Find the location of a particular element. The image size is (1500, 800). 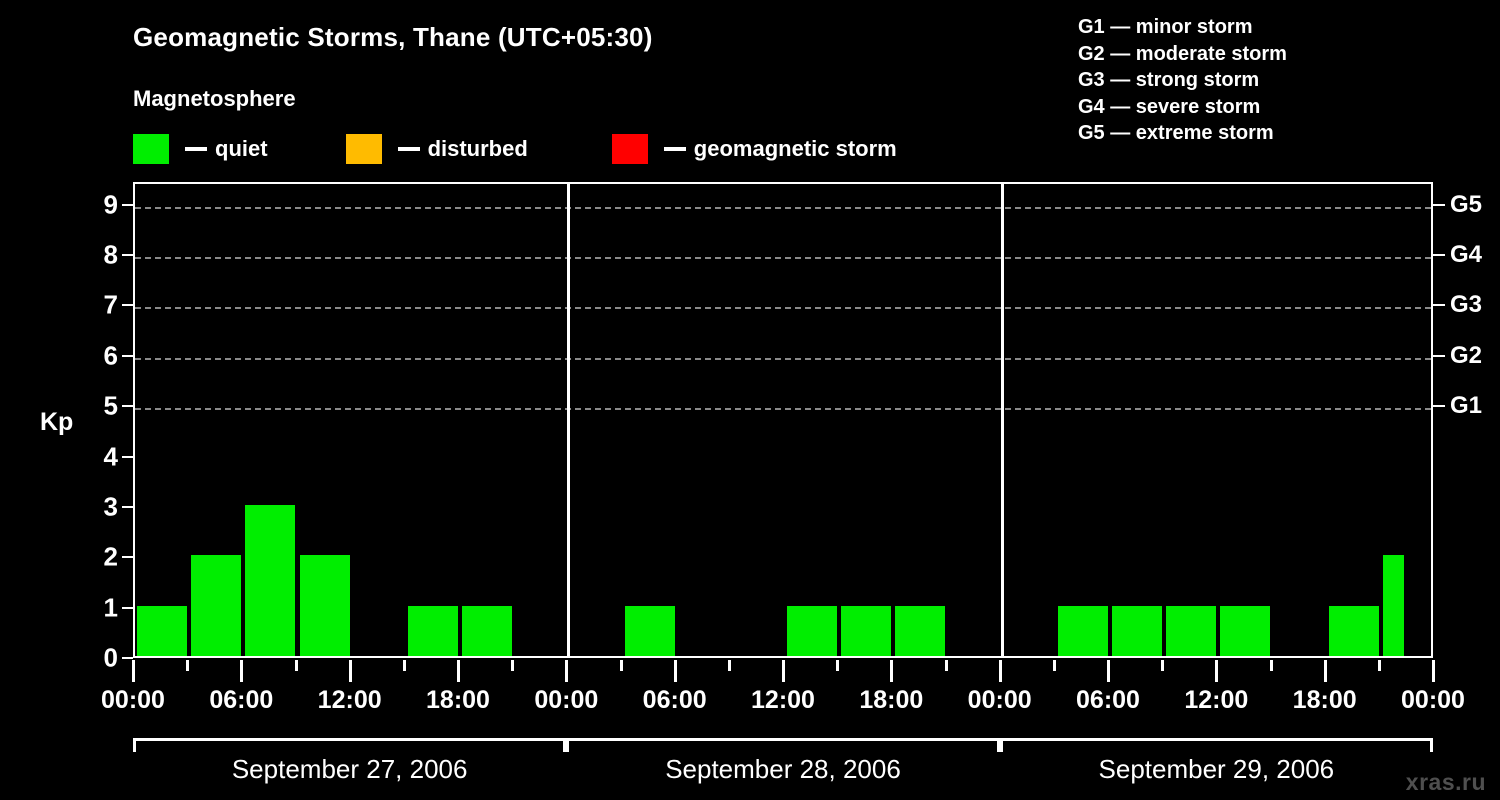

y-tick-label-1: 1 is located at coordinates (110, 607).